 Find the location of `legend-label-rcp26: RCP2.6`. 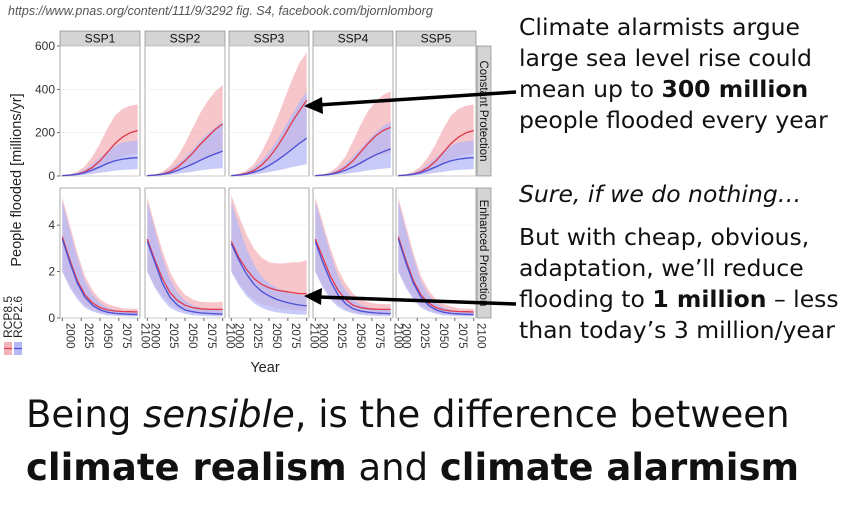

legend-label-rcp26: RCP2.6 is located at coordinates (18, 317).